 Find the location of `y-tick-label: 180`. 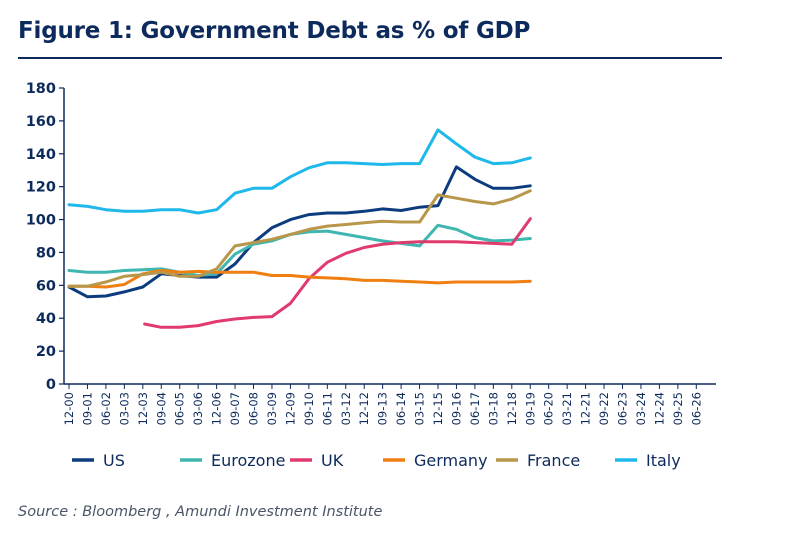

y-tick-label: 180 is located at coordinates (41, 89).